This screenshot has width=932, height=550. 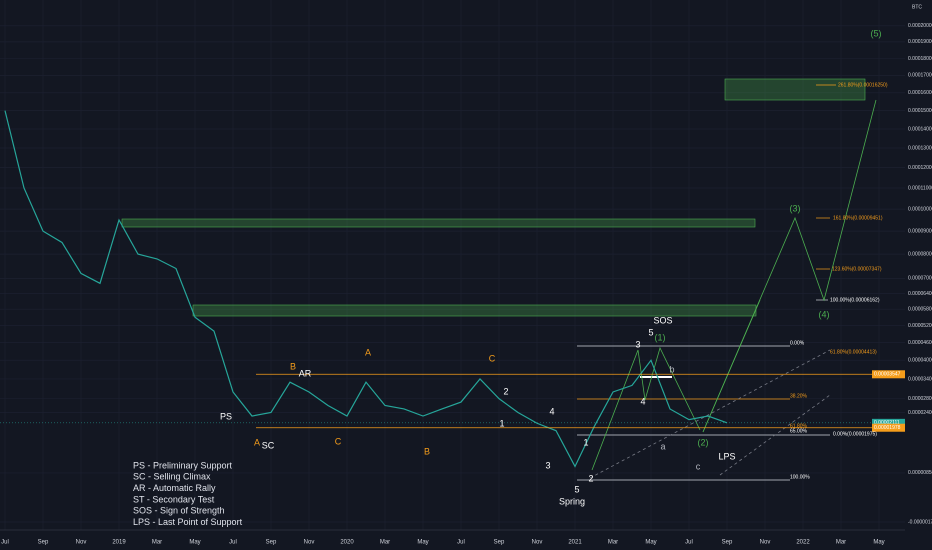 I want to click on annotation: AR, so click(x=305, y=373).